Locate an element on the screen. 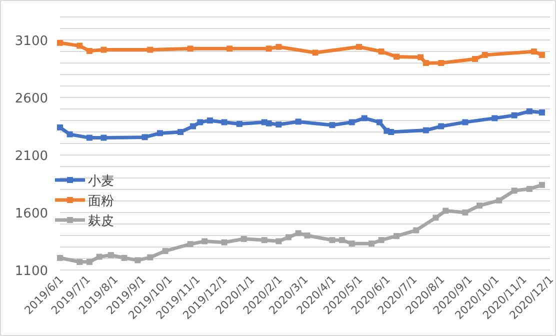 The image size is (556, 336). legend-label: 面粉 is located at coordinates (101, 201).